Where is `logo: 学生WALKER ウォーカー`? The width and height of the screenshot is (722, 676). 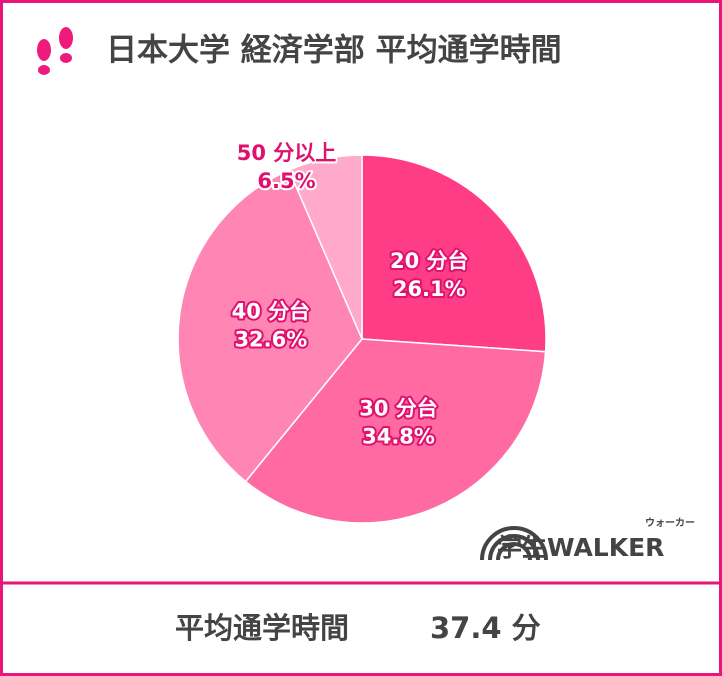
logo: 学生WALKER ウォーカー is located at coordinates (587, 539).